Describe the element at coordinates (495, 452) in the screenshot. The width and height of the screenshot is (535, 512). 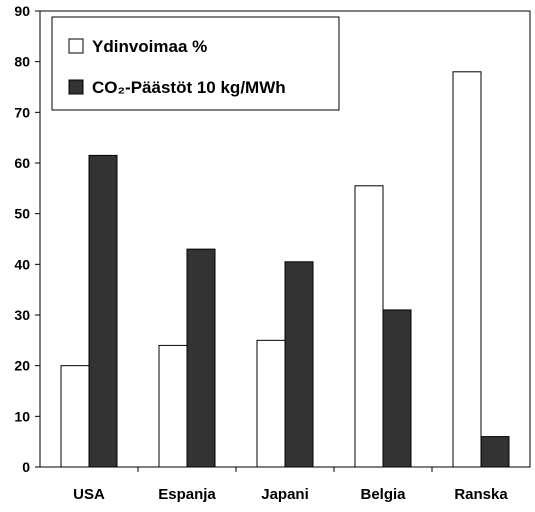
I see `bar-co2-ranska` at that location.